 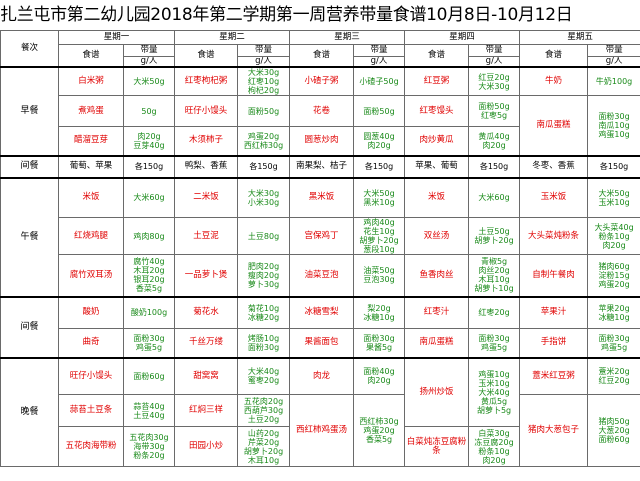 What do you see at coordinates (613, 236) in the screenshot?
I see `dish-amount: 大头菜40g 粉条10g 肉20g` at bounding box center [613, 236].